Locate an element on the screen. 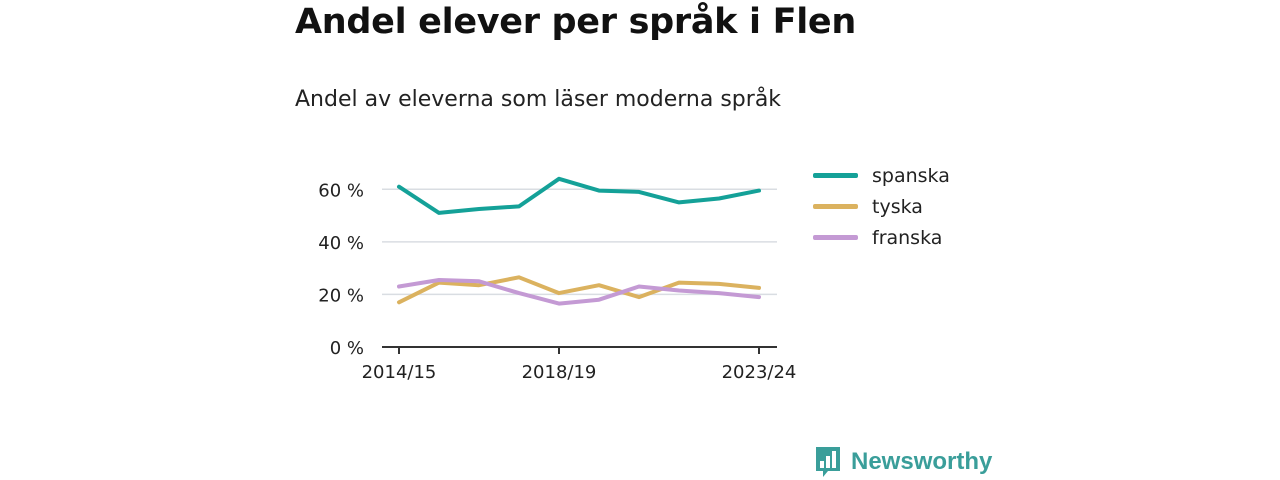 The image size is (1280, 480). x-tick-label: 2018/19 is located at coordinates (559, 372).